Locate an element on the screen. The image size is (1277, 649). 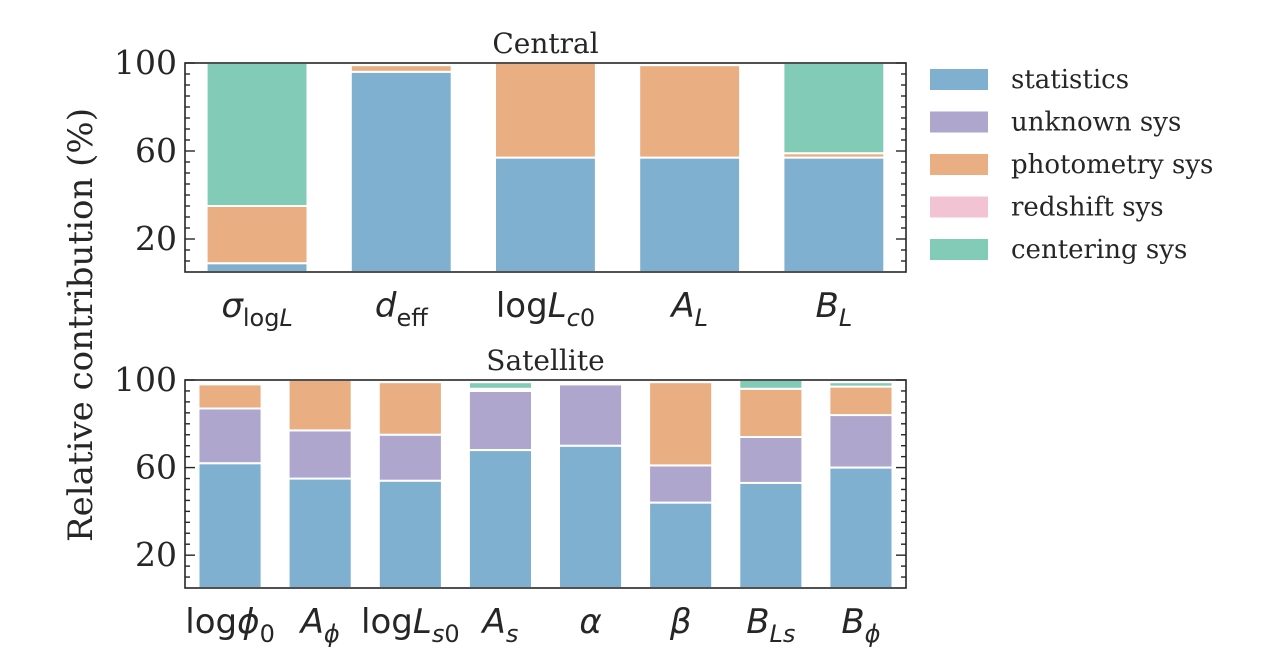
x-tick-label: Aϕ is located at coordinates (319, 625).